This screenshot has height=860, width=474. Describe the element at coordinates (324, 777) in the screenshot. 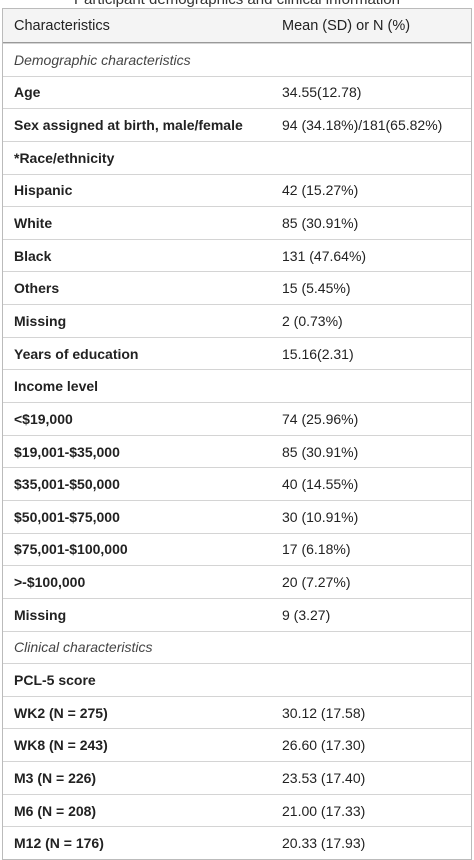

I see `row-value: 23.53 (17.40)` at that location.